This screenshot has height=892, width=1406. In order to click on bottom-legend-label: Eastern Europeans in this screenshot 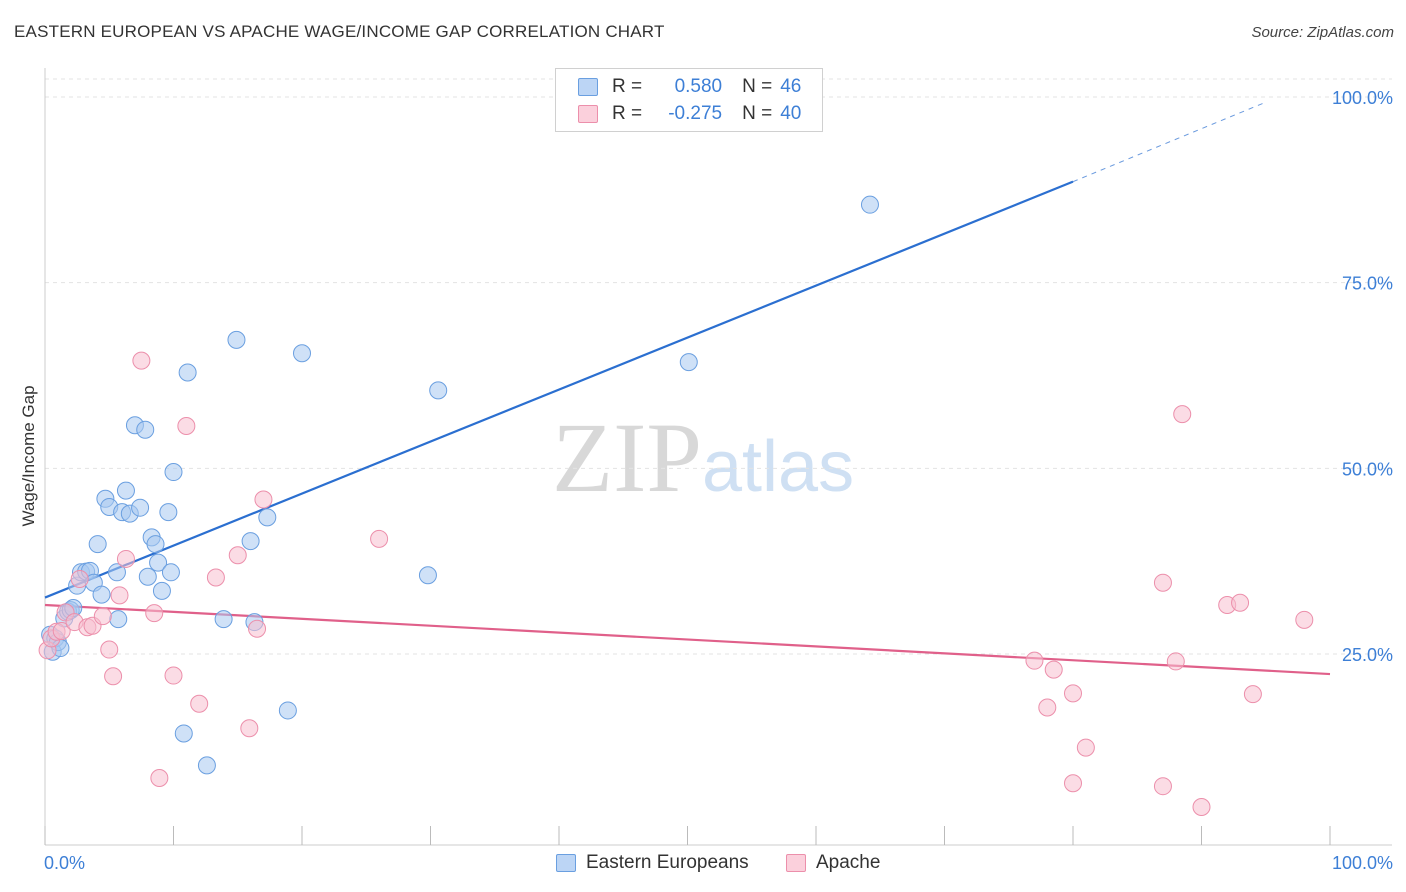, I will do `click(667, 862)`.